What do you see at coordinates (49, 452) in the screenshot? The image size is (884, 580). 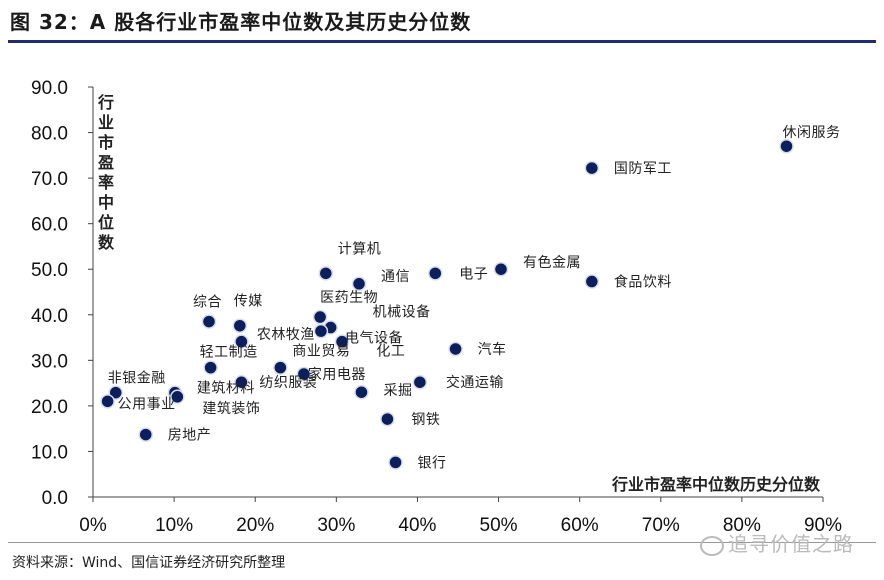 I see `y-tick-label: 10.0` at bounding box center [49, 452].